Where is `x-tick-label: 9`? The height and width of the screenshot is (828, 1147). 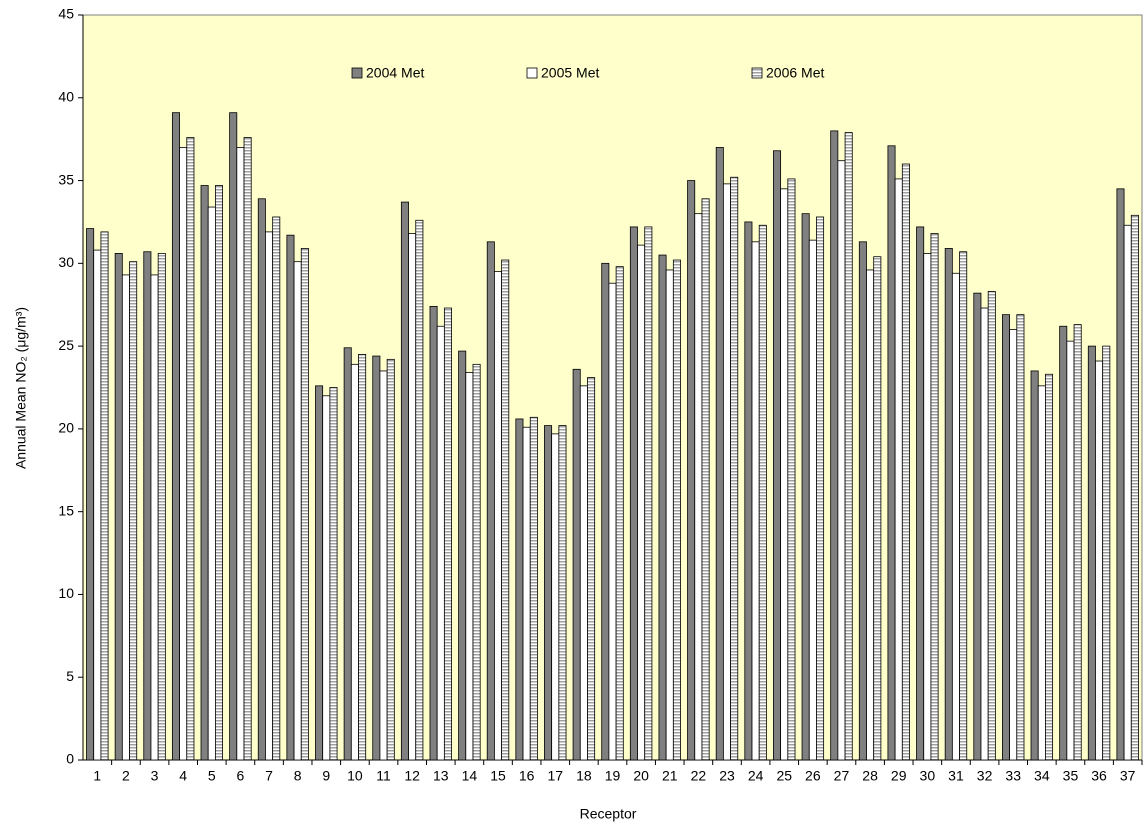 x-tick-label: 9 is located at coordinates (326, 776).